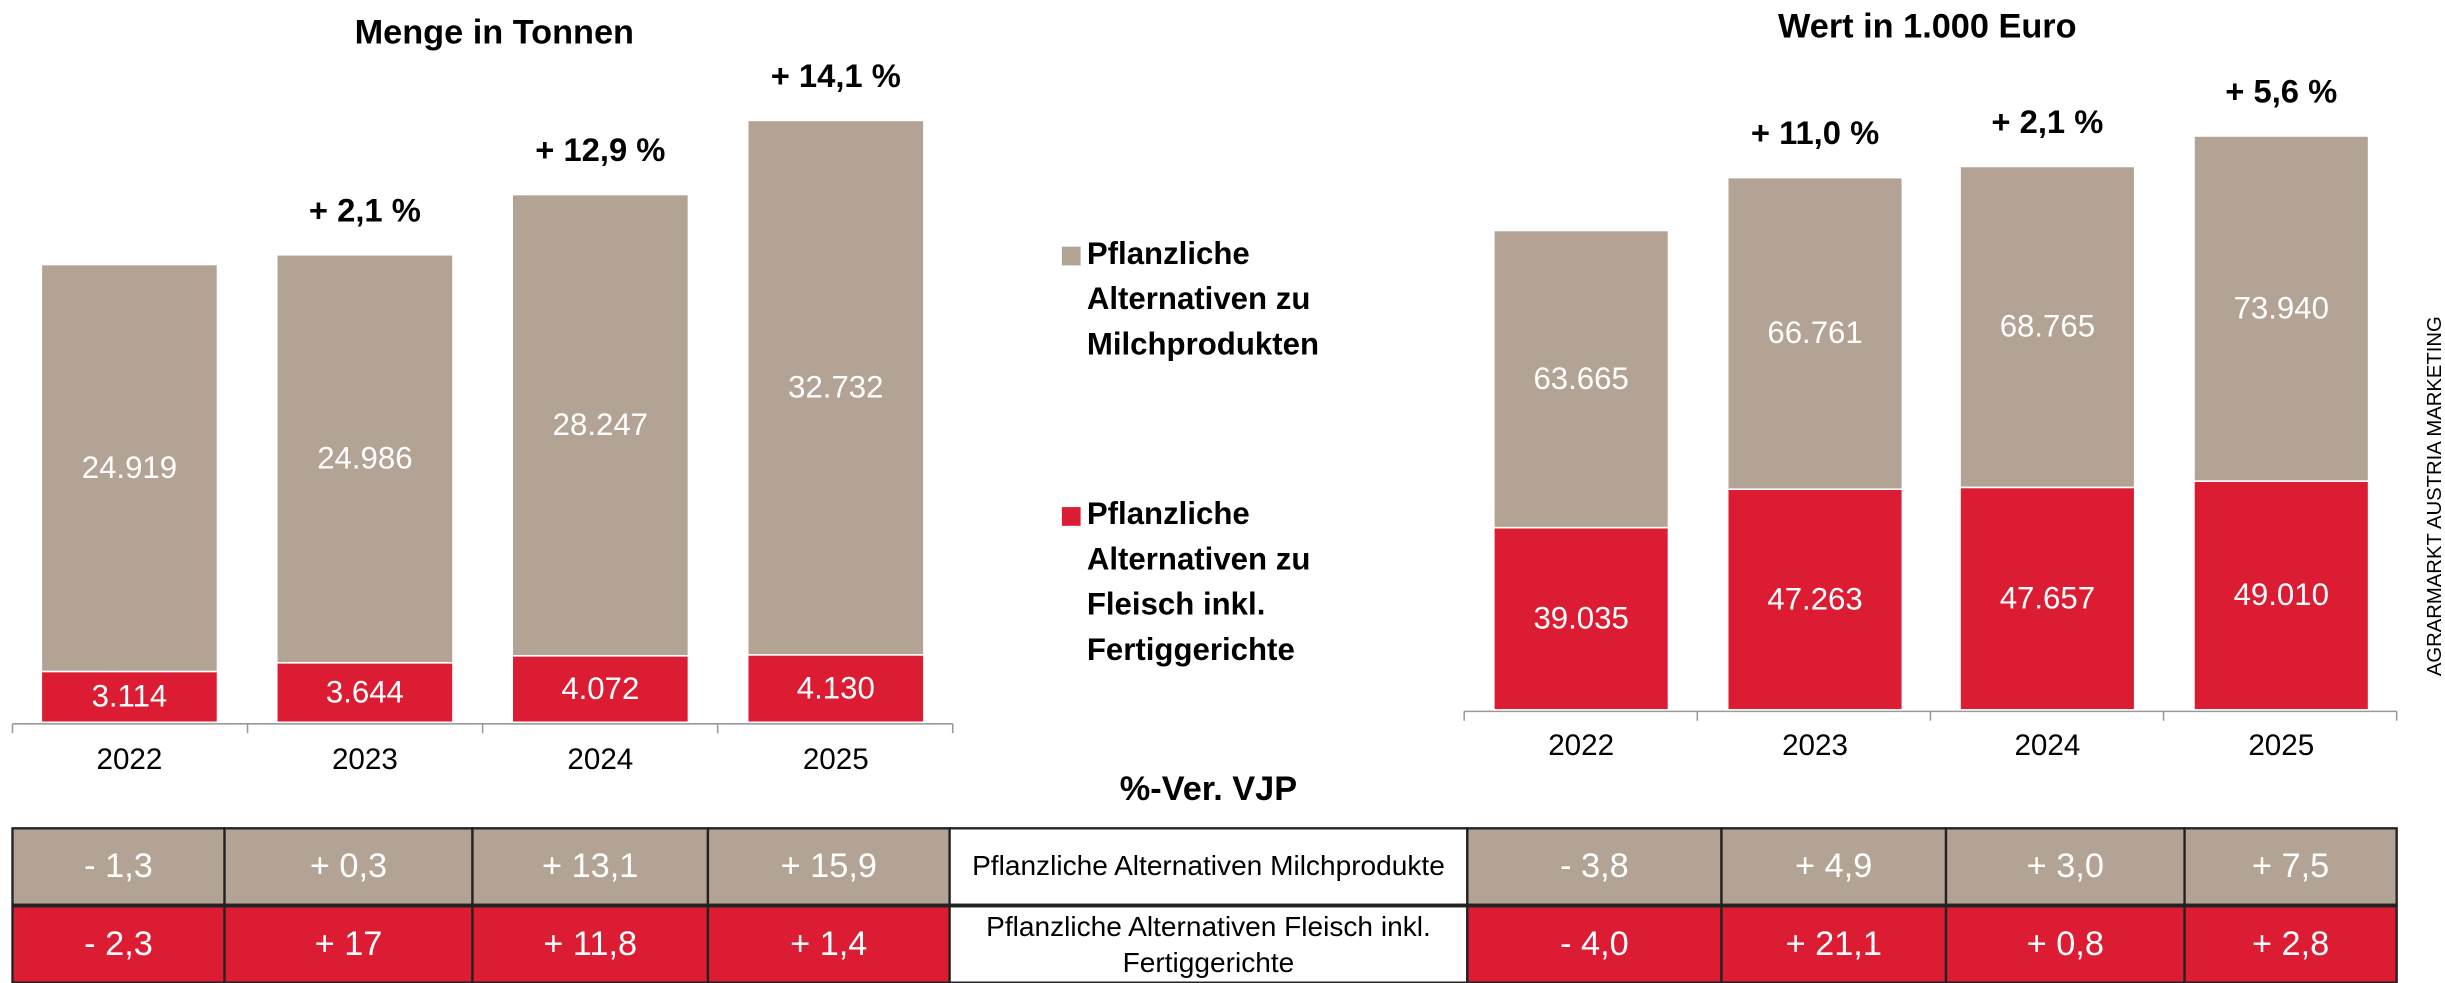 The width and height of the screenshot is (2445, 983). Describe the element at coordinates (828, 944) in the screenshot. I see `table-value: + 1,4` at that location.